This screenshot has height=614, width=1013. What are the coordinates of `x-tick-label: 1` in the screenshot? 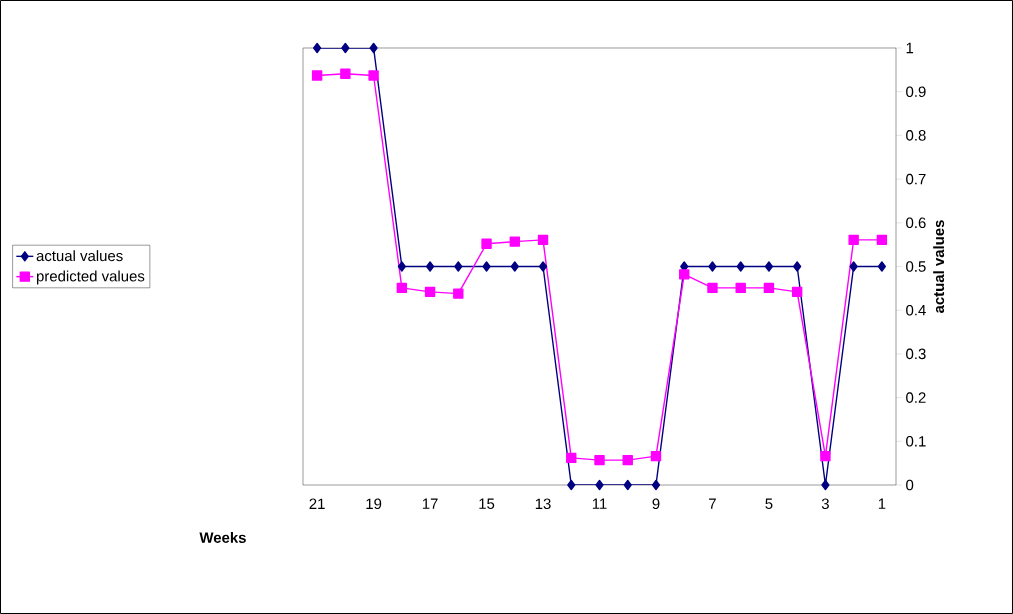 It's located at (882, 503).